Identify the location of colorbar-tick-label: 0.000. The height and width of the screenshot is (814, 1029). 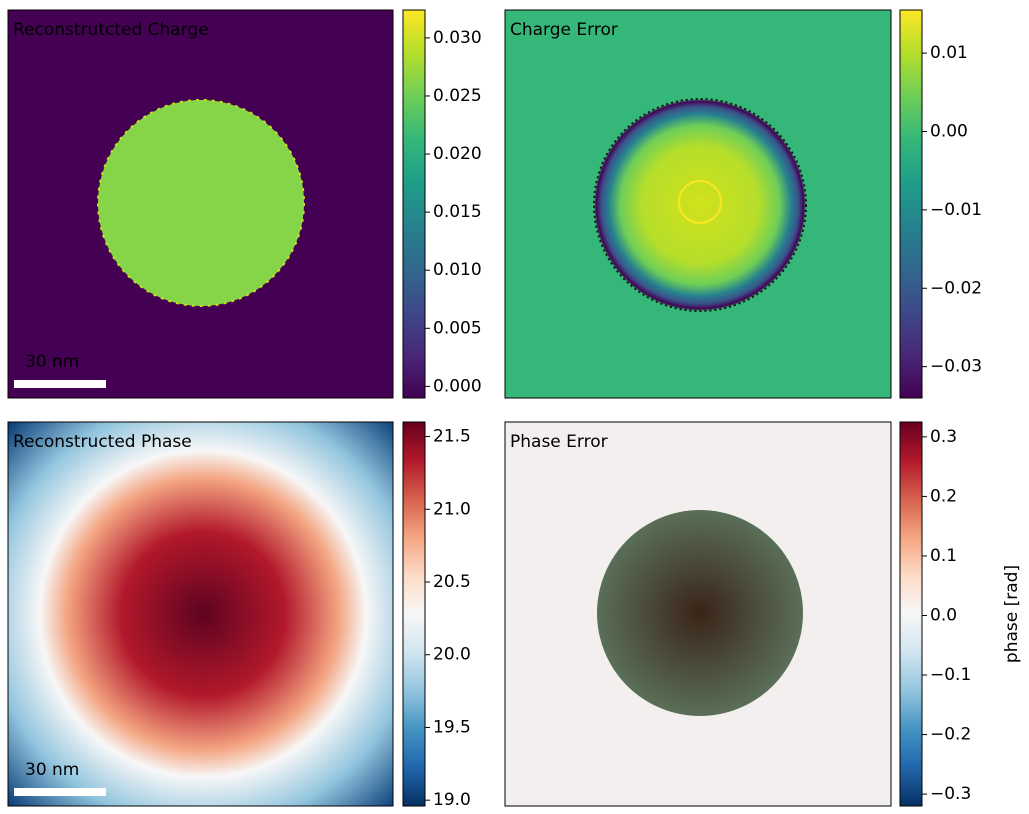
(457, 386).